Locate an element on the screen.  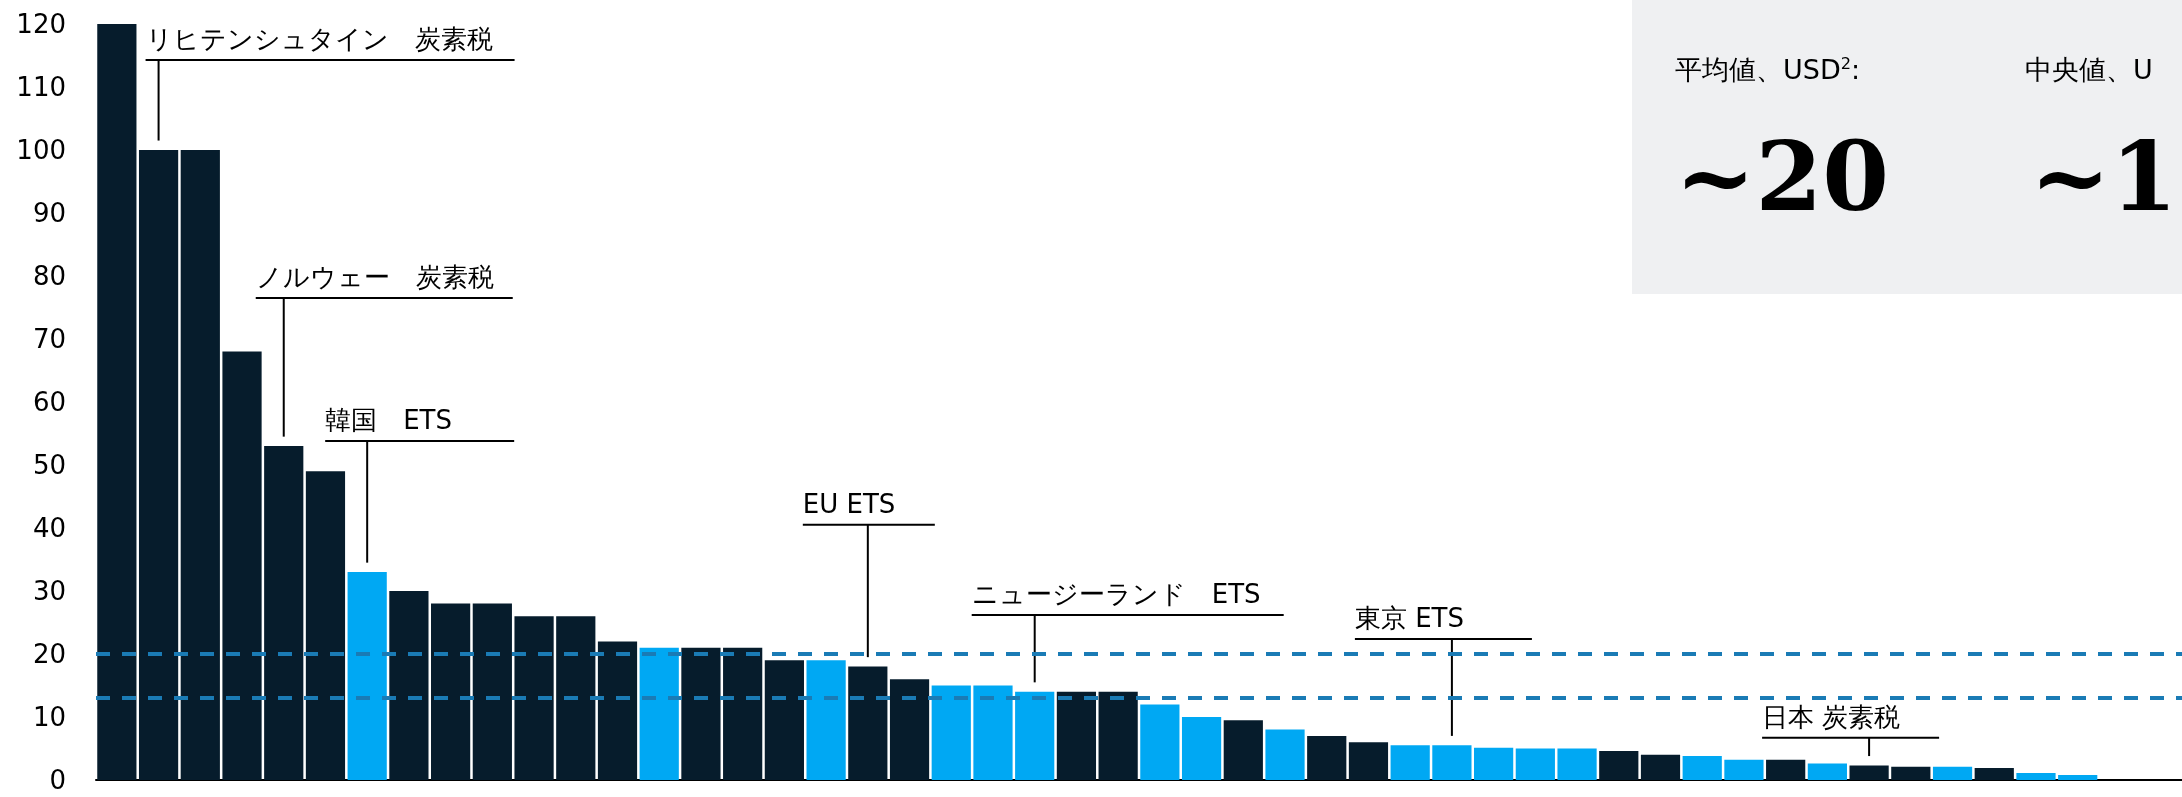
y-tick-label: 70 is located at coordinates (49, 339).